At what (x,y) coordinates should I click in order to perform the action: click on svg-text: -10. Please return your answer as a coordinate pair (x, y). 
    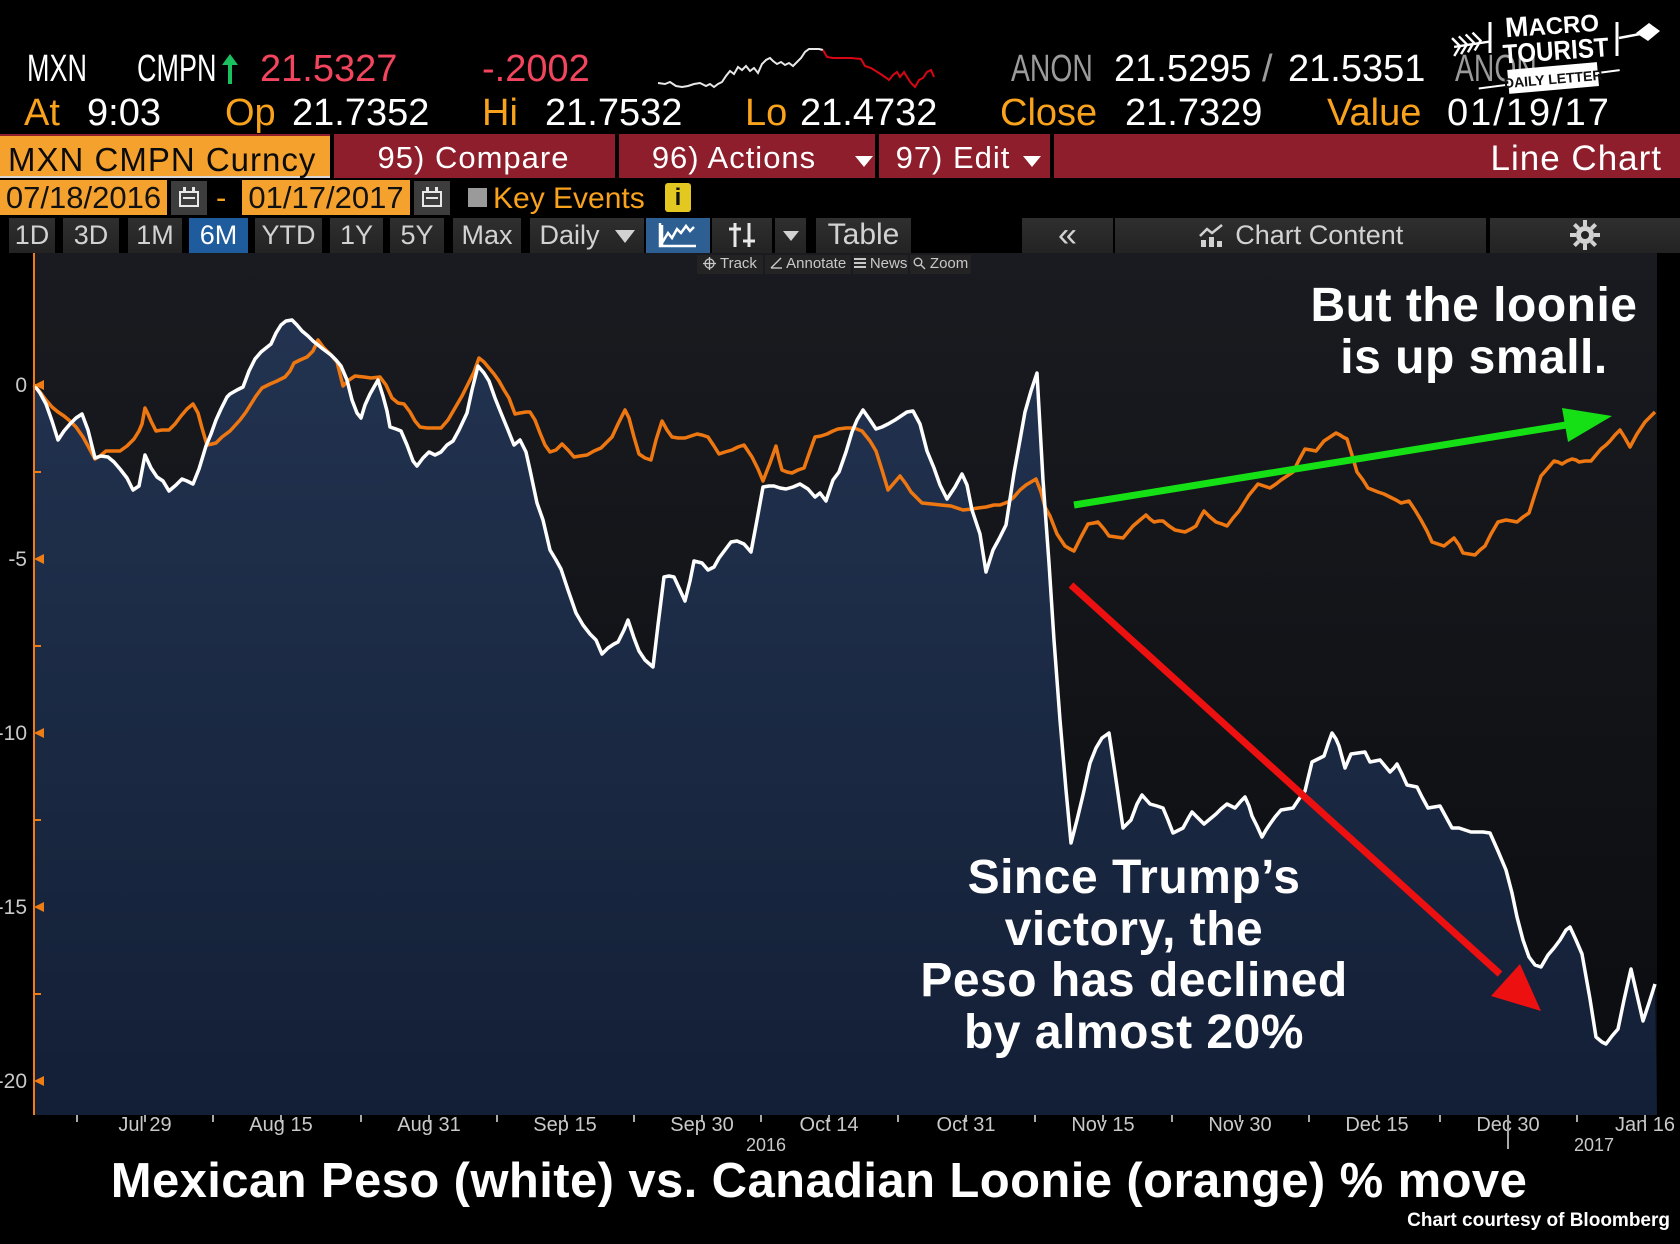
    Looking at the image, I should click on (13, 733).